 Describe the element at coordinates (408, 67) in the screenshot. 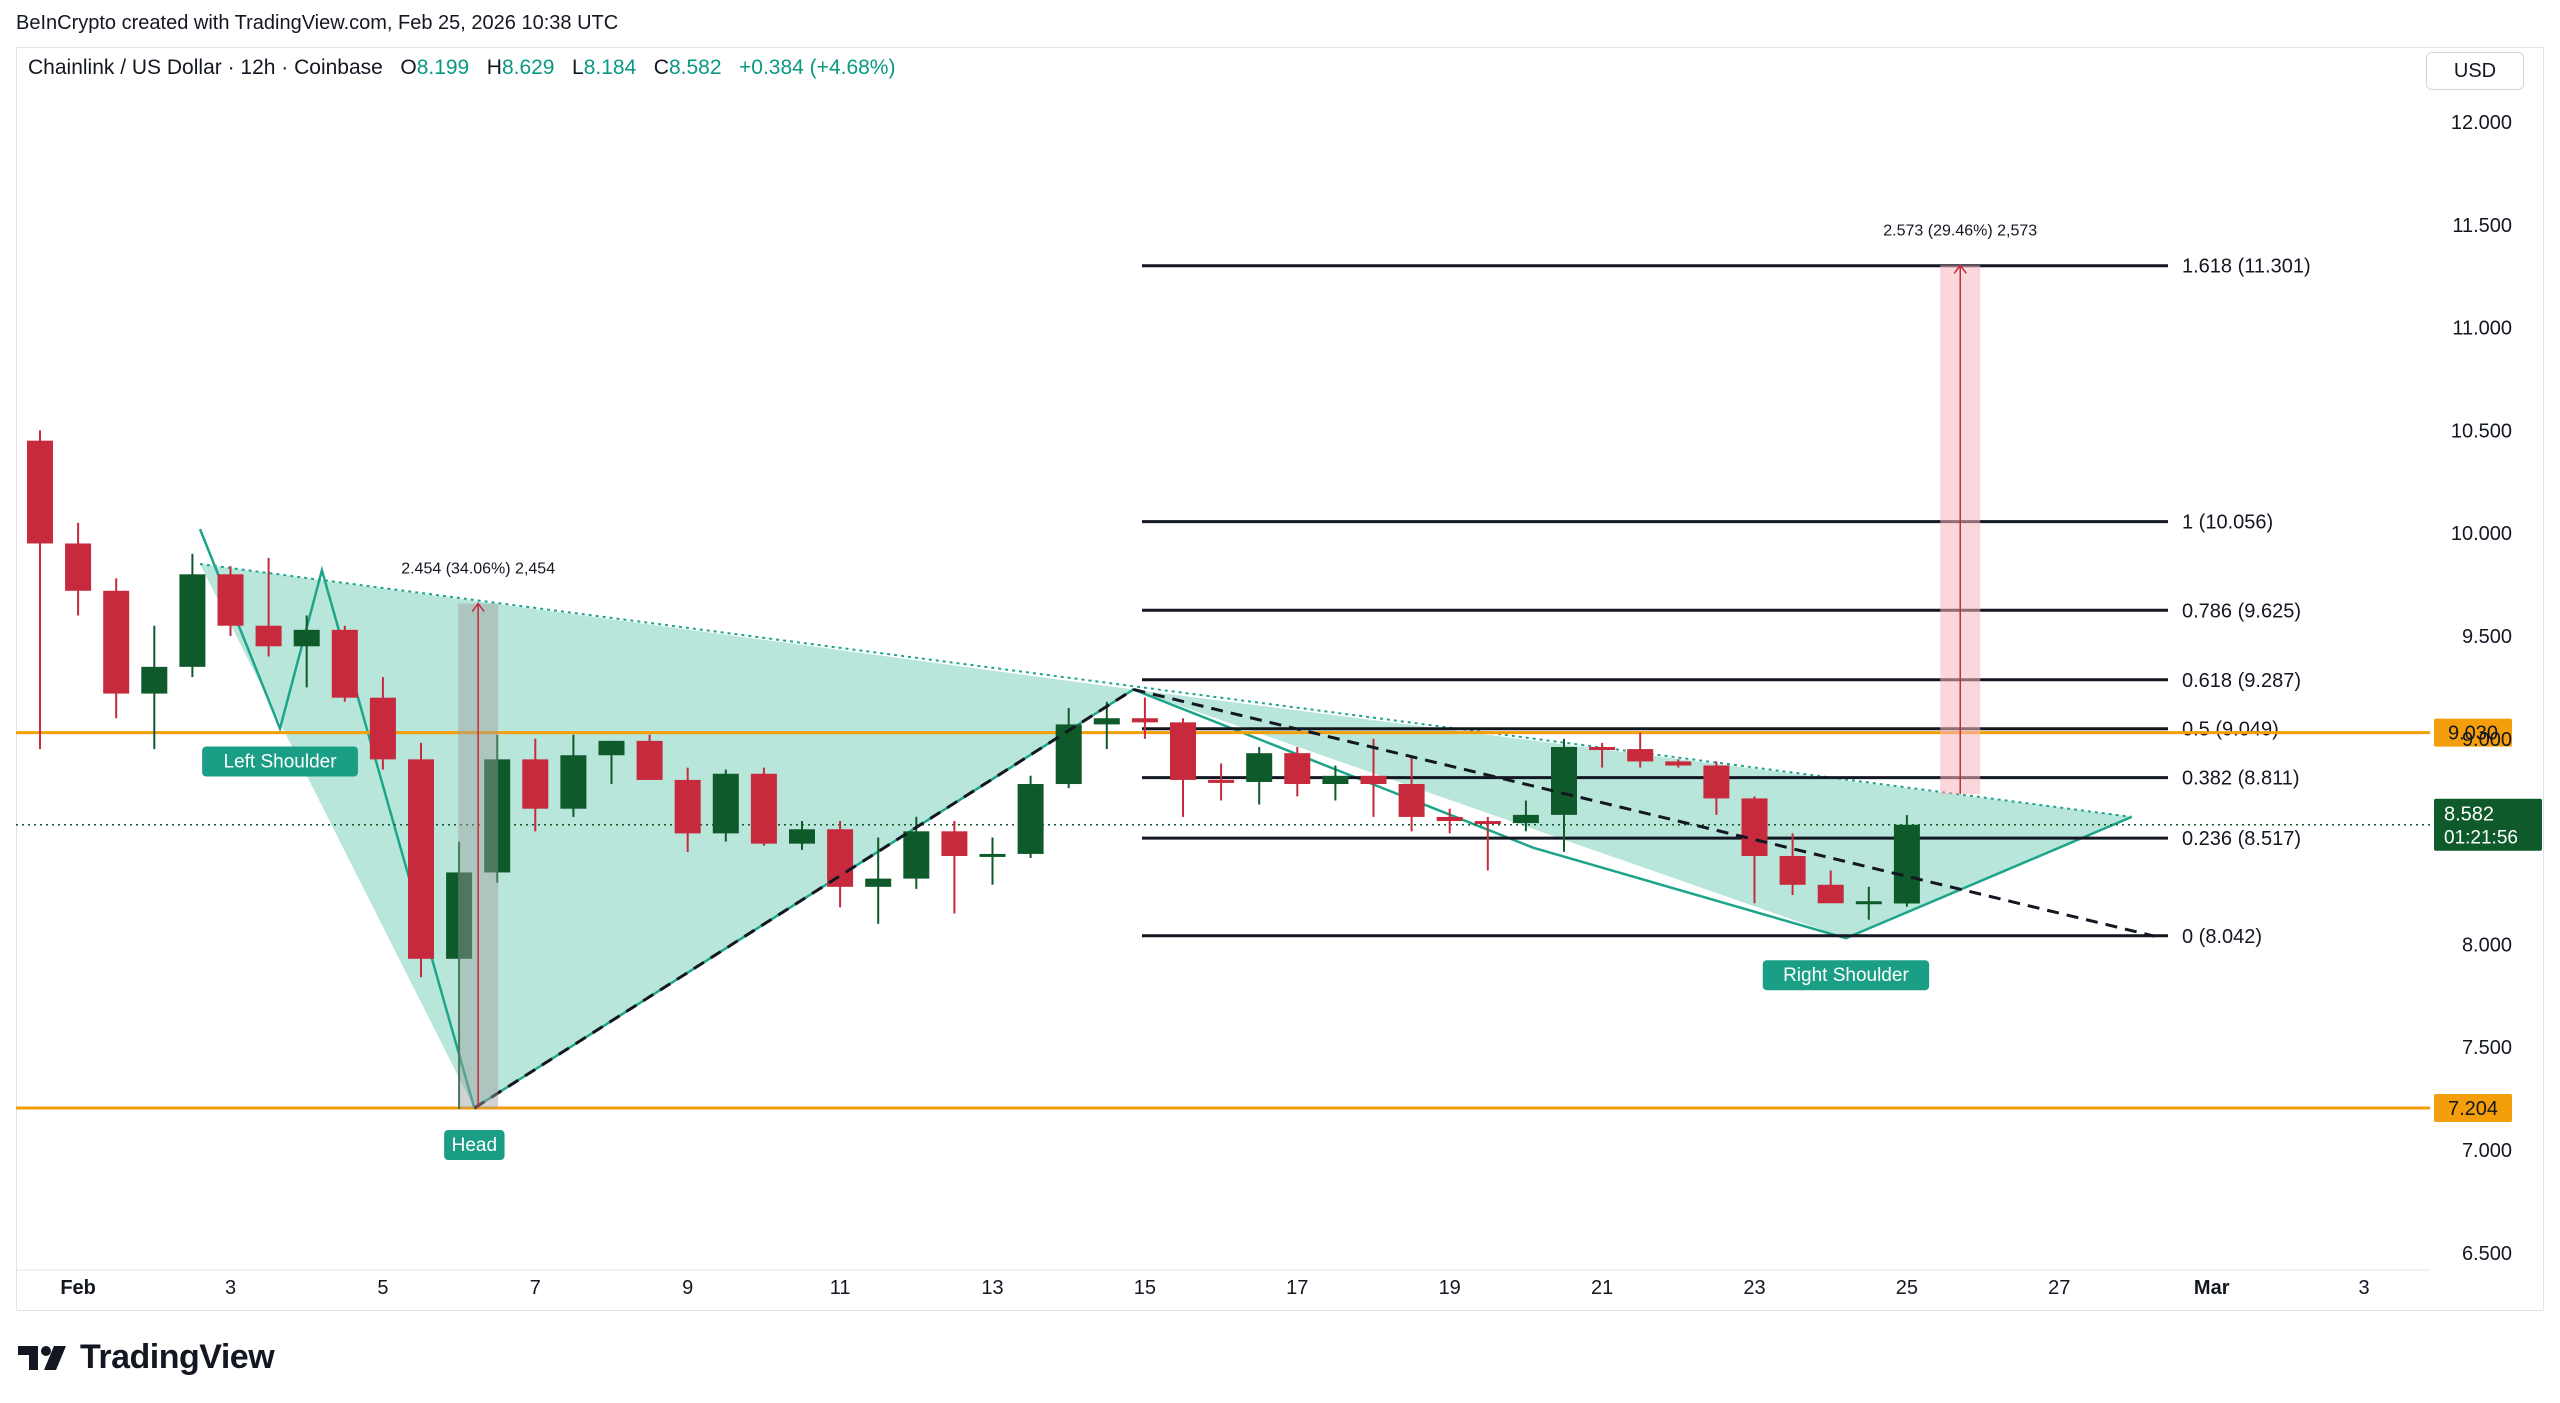

I see `open-label: O` at that location.